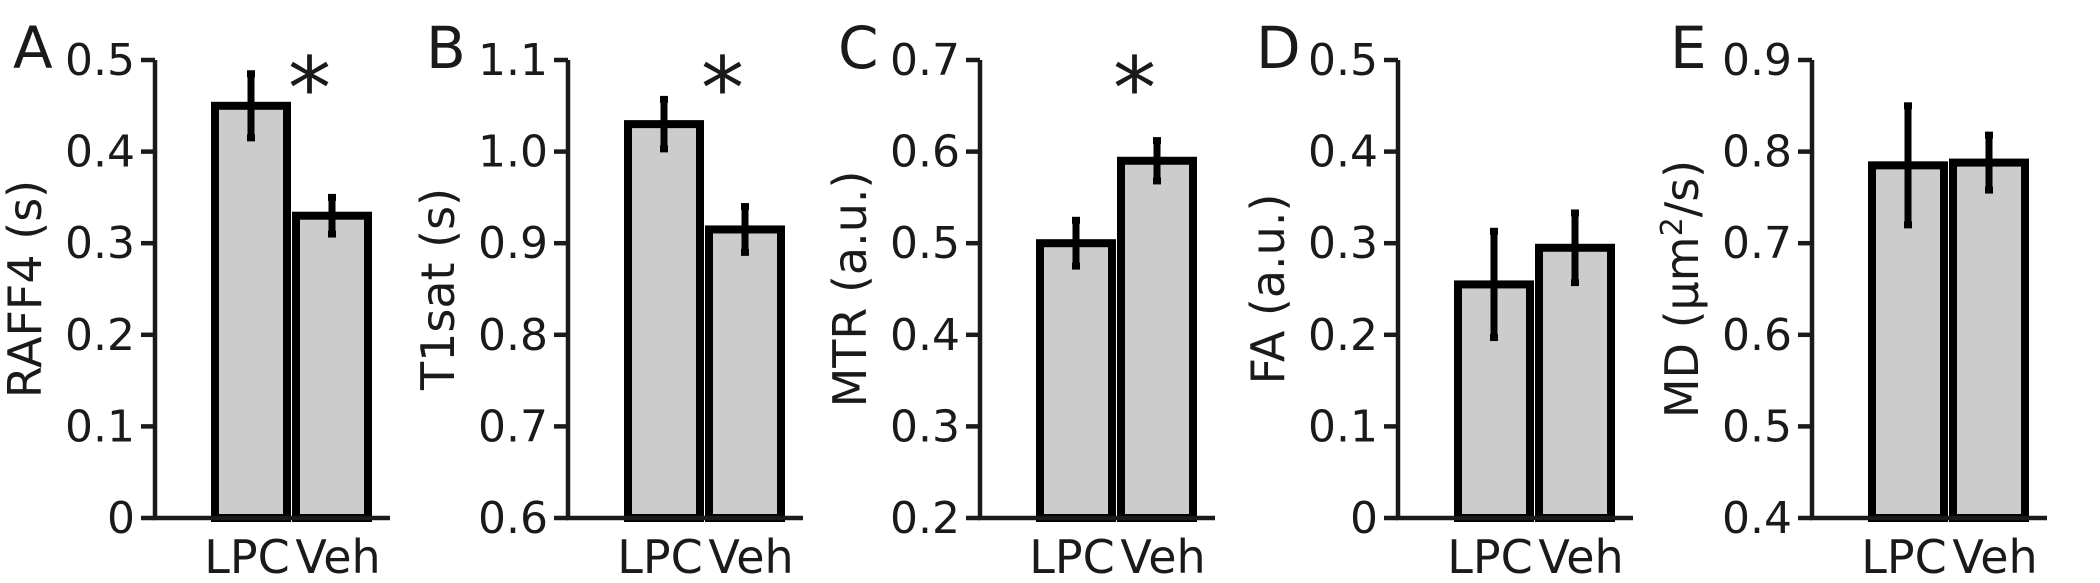 This screenshot has width=2100, height=583. What do you see at coordinates (1688, 48) in the screenshot?
I see `panel-letter: E` at bounding box center [1688, 48].